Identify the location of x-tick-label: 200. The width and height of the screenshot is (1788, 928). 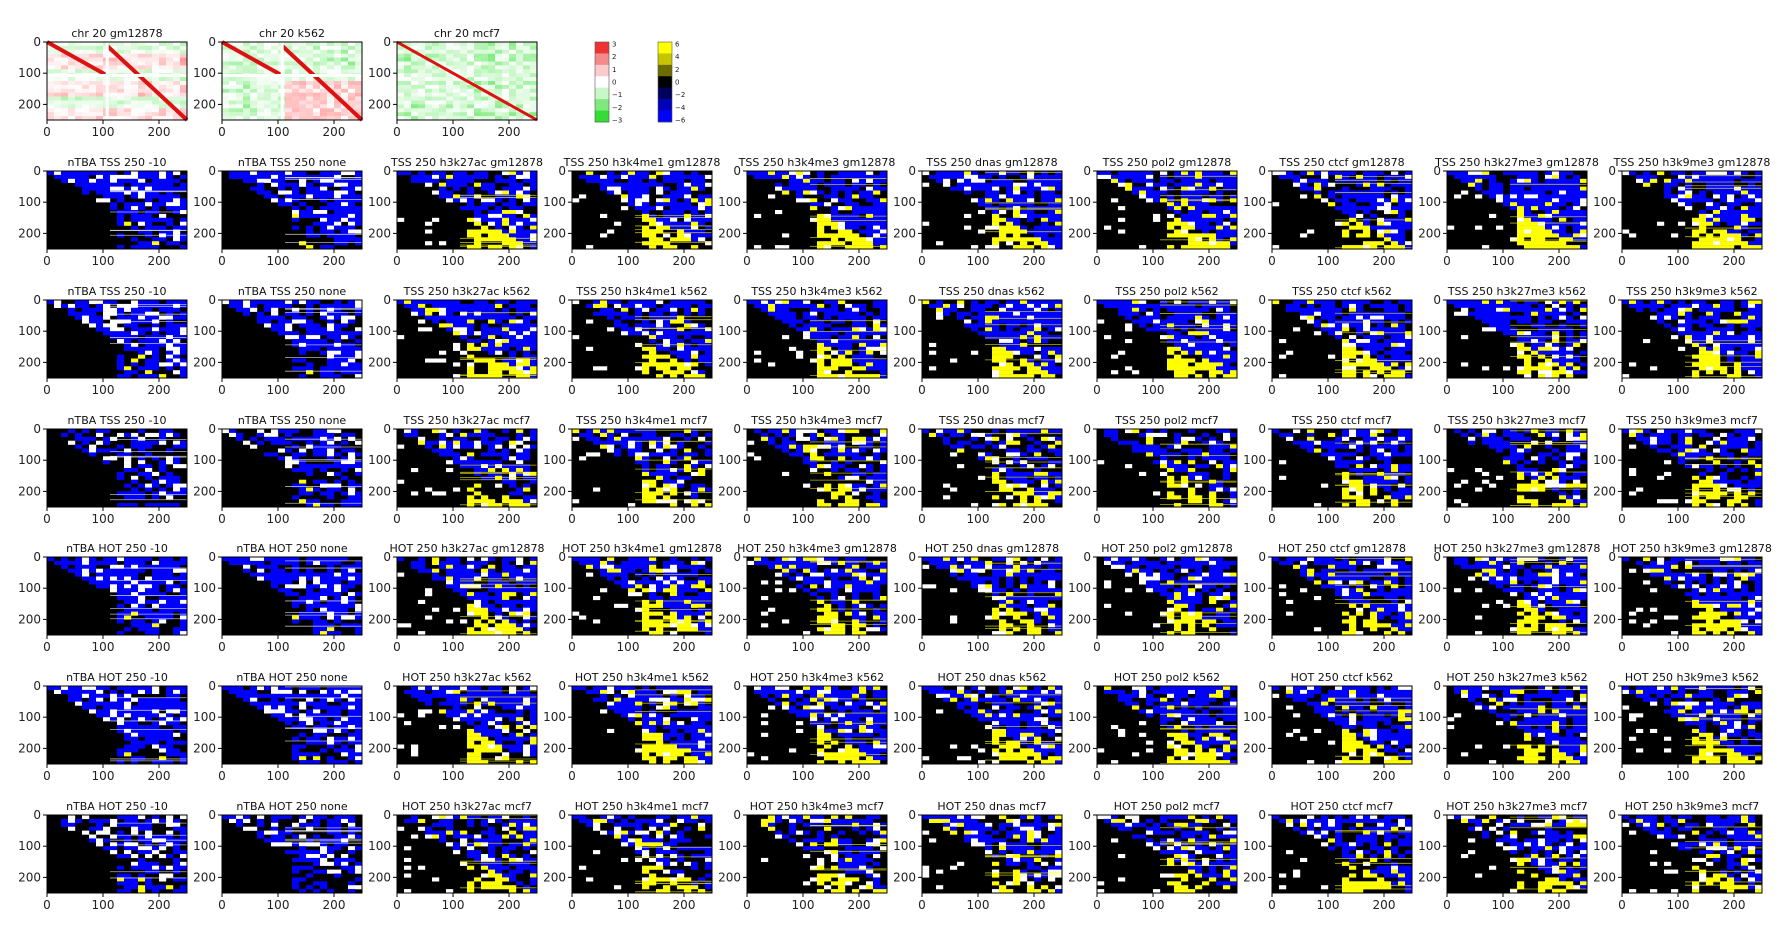
(859, 261).